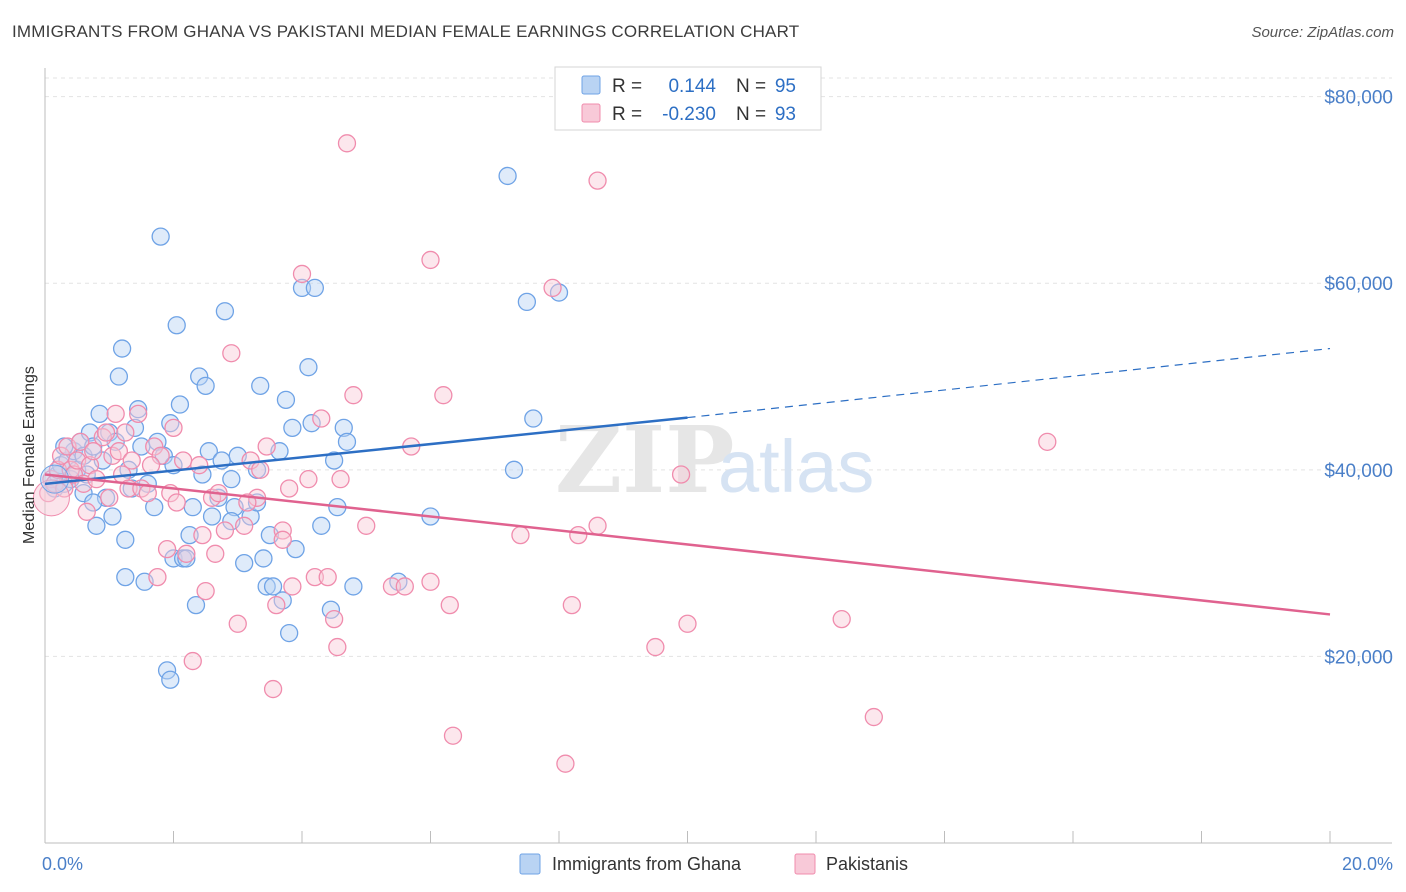  Describe the element at coordinates (1358, 98) in the screenshot. I see `y-tick-label: $80,000` at that location.